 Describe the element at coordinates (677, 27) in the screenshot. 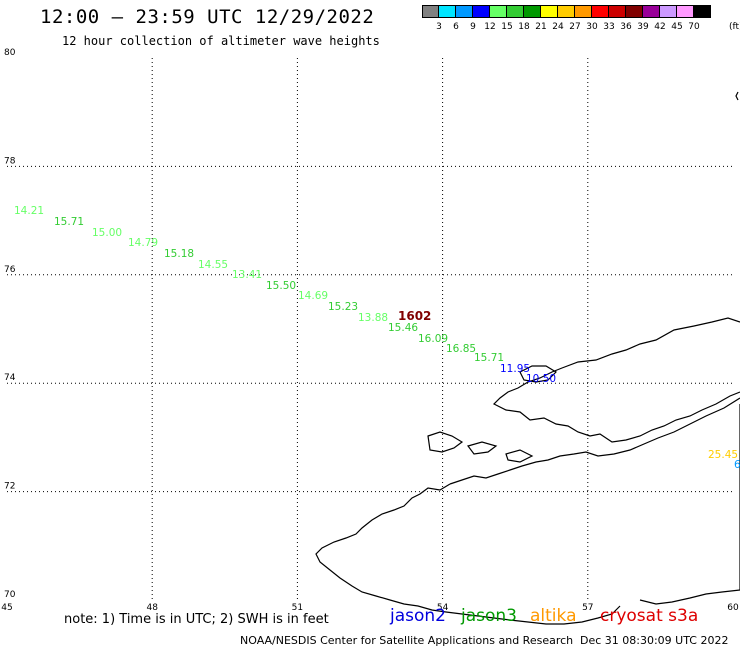

I see `color-scale-tick: 45` at that location.